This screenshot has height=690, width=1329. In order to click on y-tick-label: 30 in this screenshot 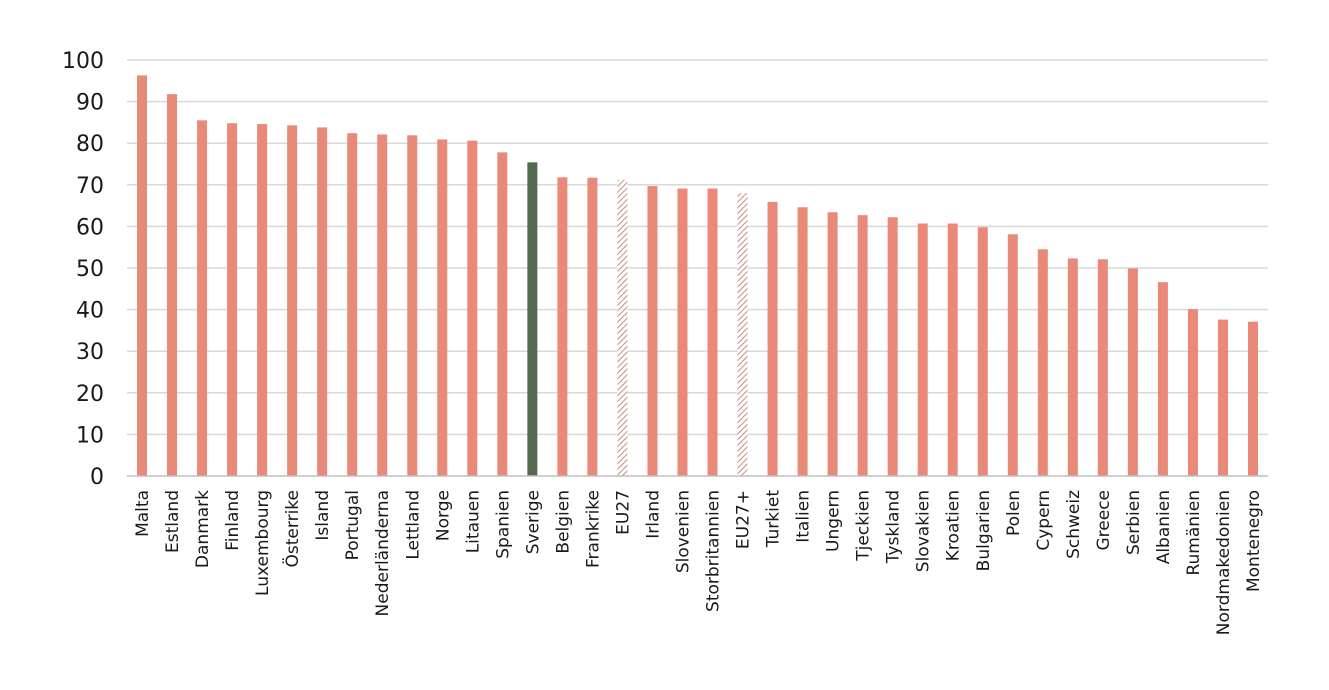, I will do `click(90, 352)`.